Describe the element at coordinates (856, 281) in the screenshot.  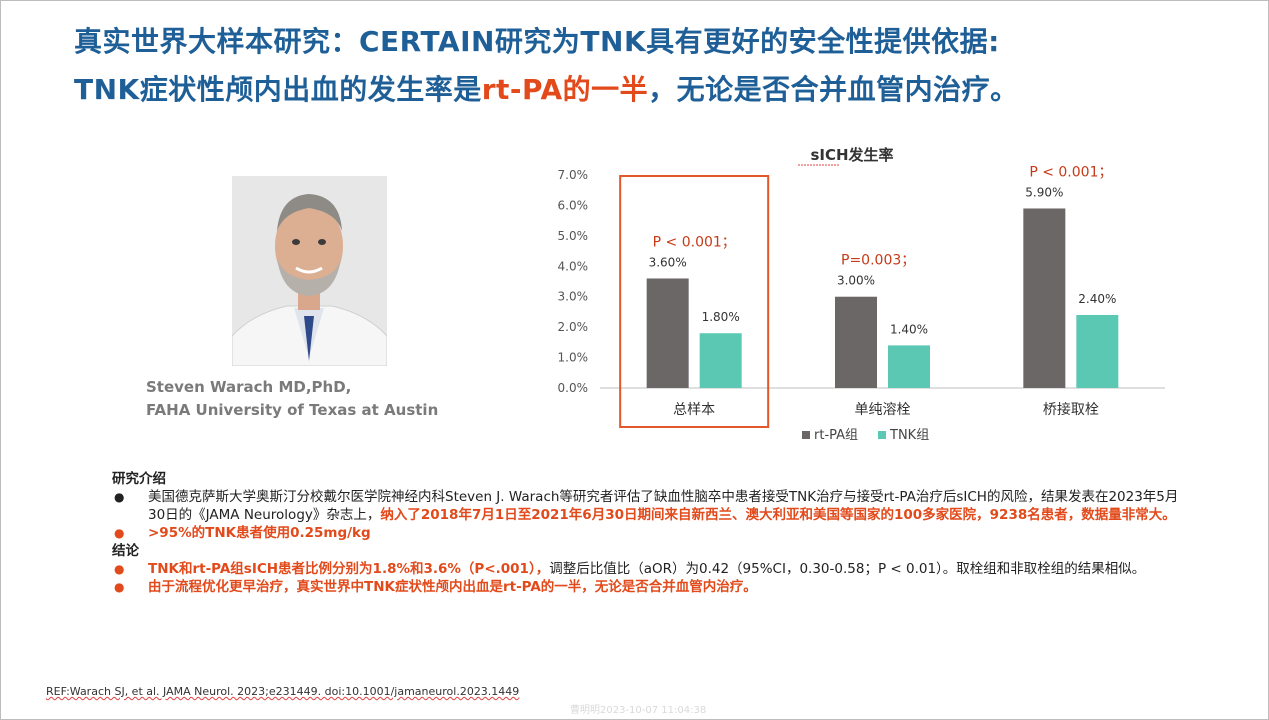
I see `data-label-rtpa-1: 3.00%` at that location.